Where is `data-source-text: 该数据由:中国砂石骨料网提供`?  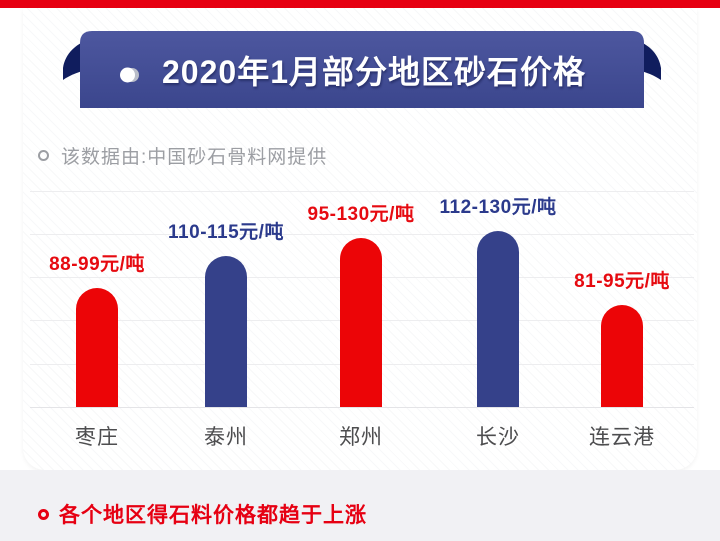
data-source-text: 该数据由:中国砂石骨料网提供 is located at coordinates (194, 157).